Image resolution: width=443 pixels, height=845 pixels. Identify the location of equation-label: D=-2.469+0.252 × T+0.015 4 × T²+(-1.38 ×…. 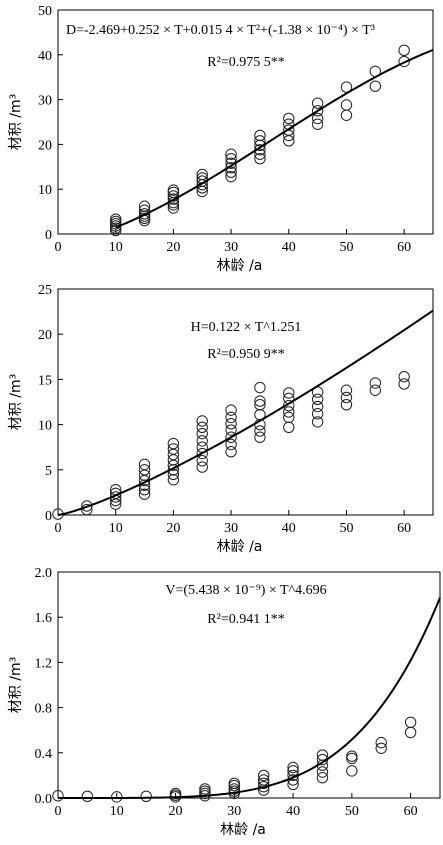
(220, 30).